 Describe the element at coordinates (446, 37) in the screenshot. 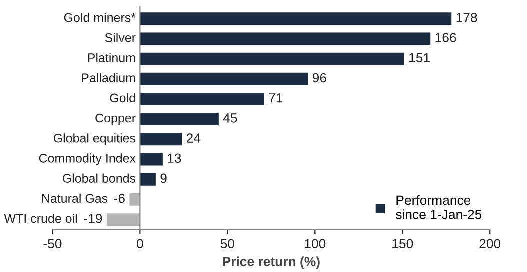

I see `data-label: 166` at that location.